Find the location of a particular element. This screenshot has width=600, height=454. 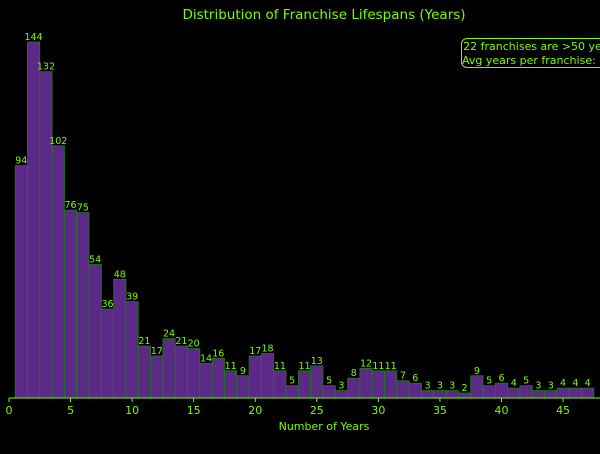

bar-value-label: 94 is located at coordinates (21, 161).